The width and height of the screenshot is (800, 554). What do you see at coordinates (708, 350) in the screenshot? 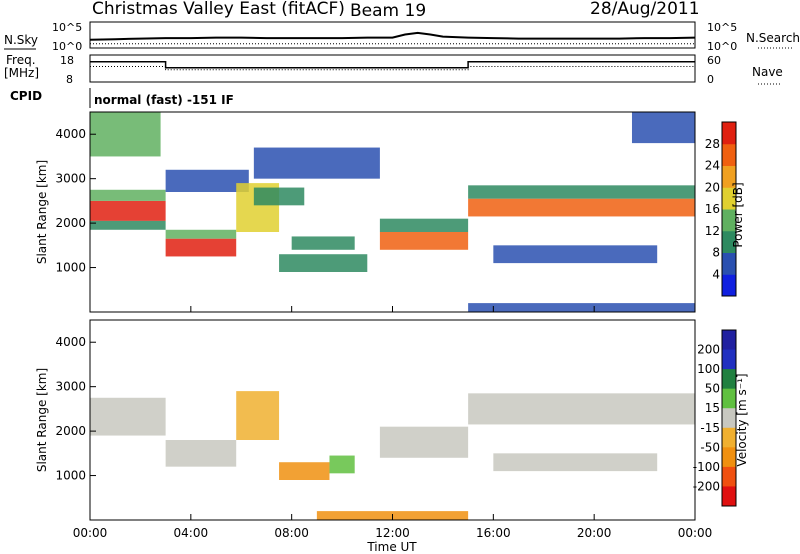
I see `velocity-colorbar-tick: 200` at bounding box center [708, 350].